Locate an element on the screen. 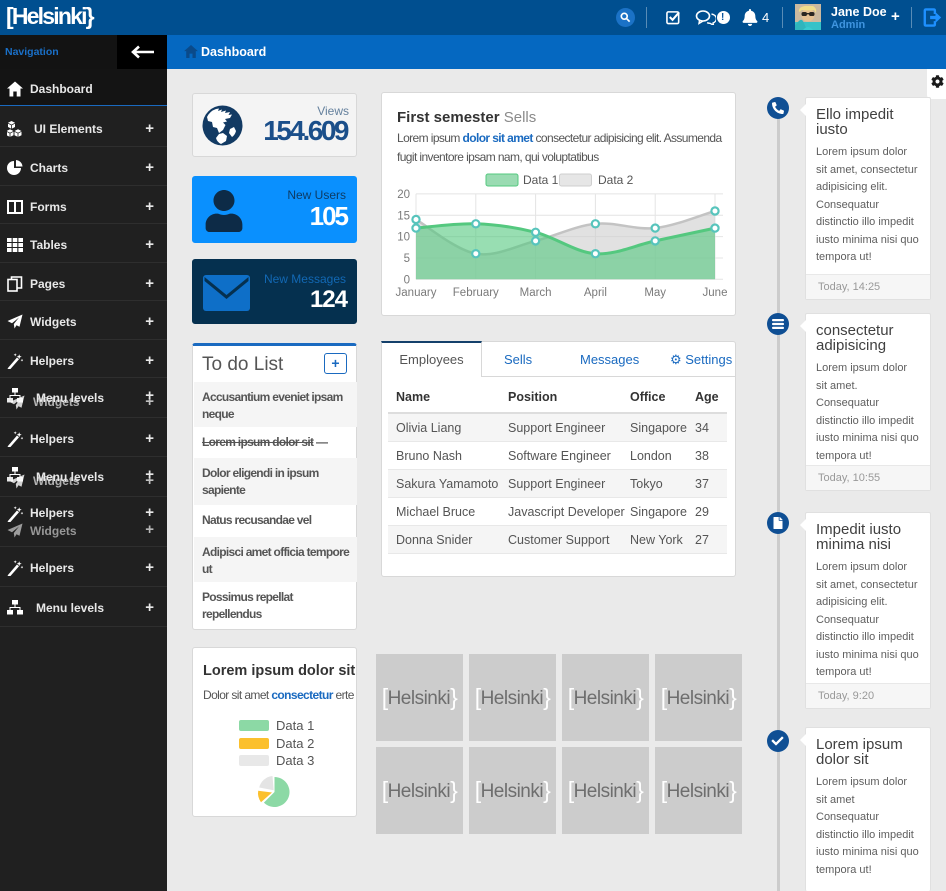  svg-text: Data 3 is located at coordinates (295, 760).